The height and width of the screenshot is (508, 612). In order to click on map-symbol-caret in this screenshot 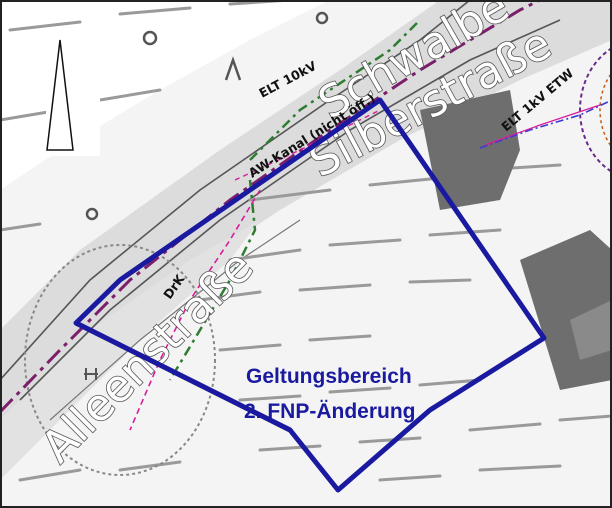, I will do `click(233, 68)`.